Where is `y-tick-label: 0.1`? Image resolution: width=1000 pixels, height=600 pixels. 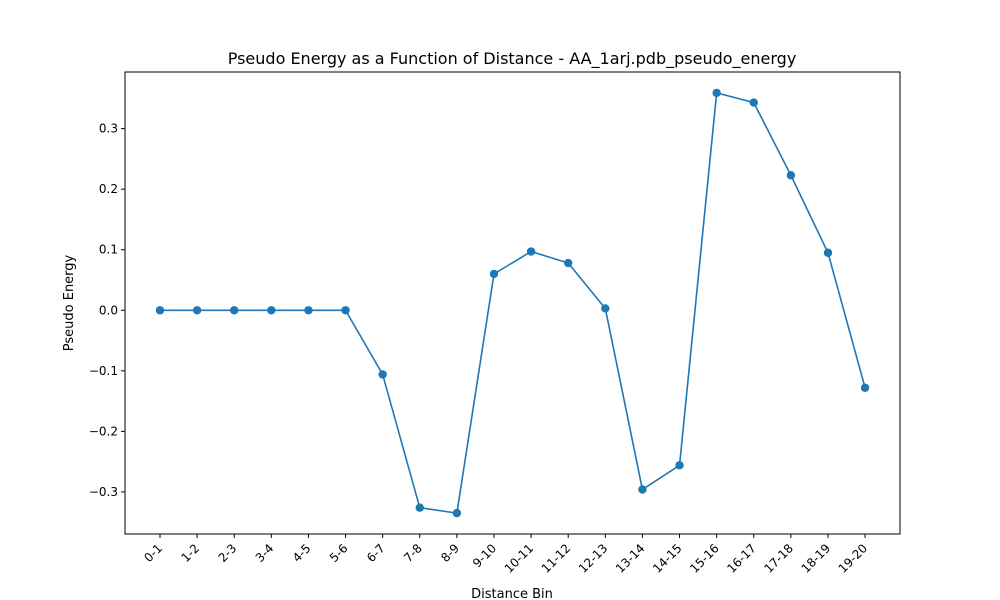 y-tick-label: 0.1 is located at coordinates (108, 250).